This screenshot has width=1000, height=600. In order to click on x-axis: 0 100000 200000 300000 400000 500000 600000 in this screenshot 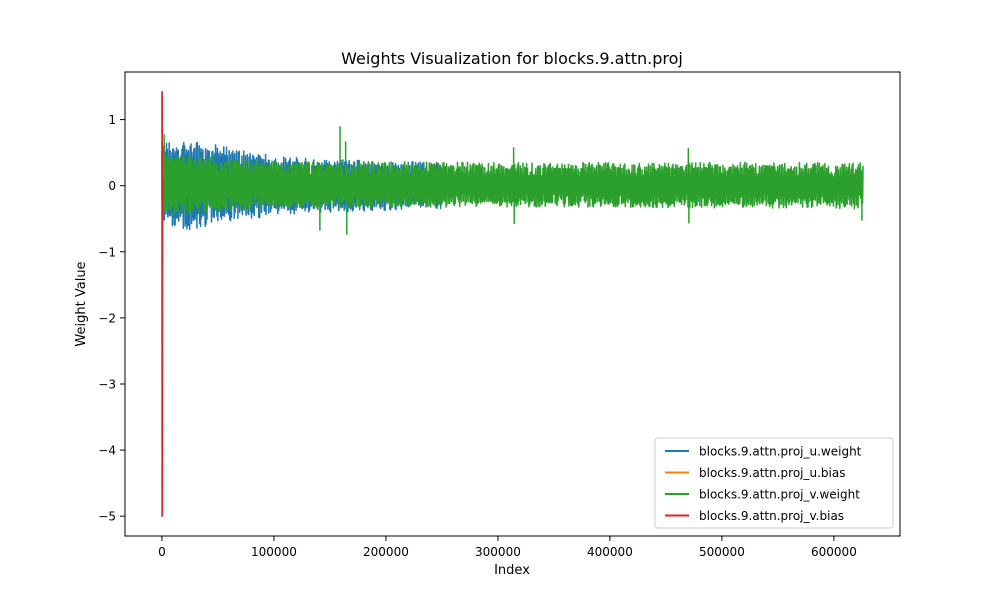, I will do `click(507, 547)`.